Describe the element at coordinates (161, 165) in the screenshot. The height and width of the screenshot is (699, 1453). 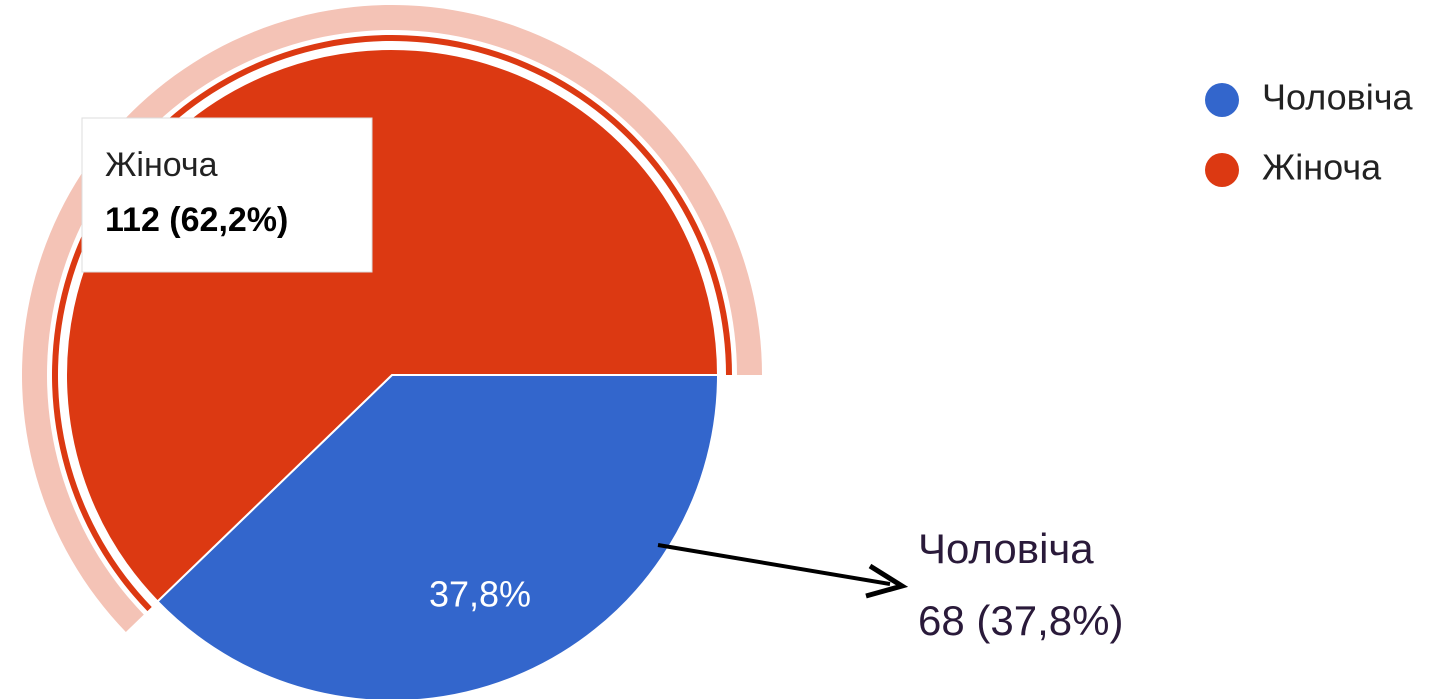
I see `tooltip-category: Жіноча` at that location.